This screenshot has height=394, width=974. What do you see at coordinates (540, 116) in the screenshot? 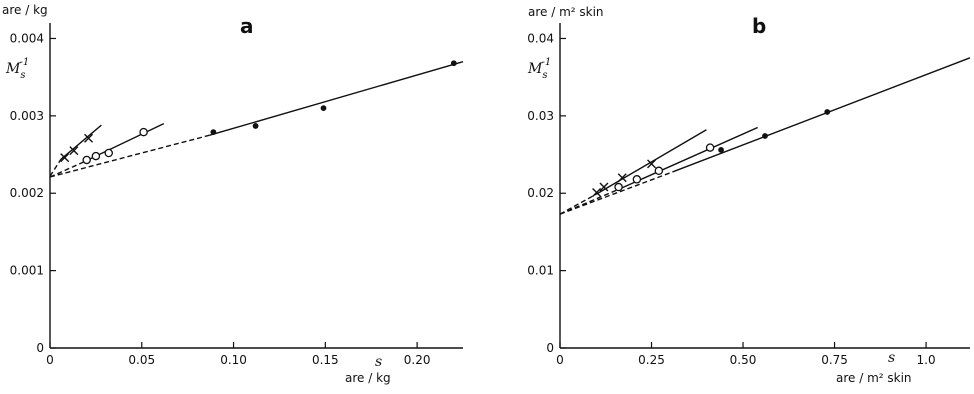
I see `panel-b-y-tick-label: 0.03` at bounding box center [540, 116].